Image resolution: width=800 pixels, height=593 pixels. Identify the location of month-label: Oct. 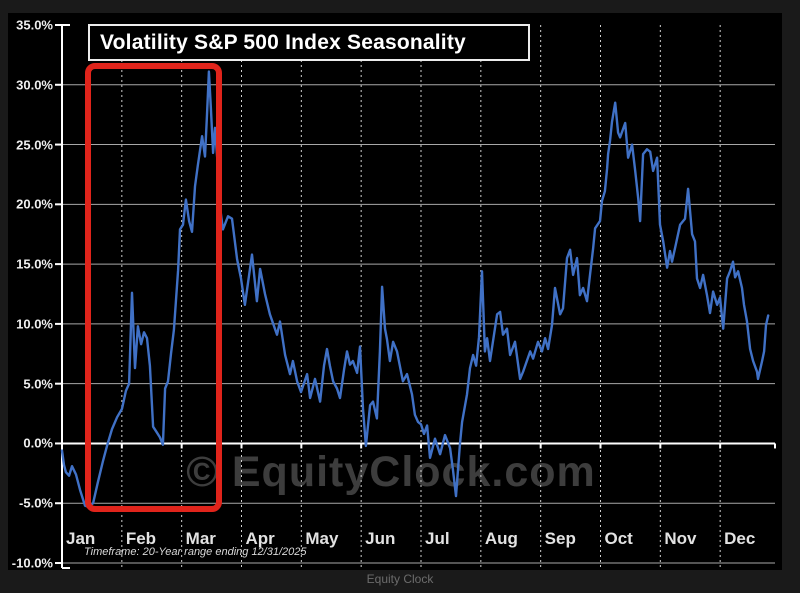
(618, 538).